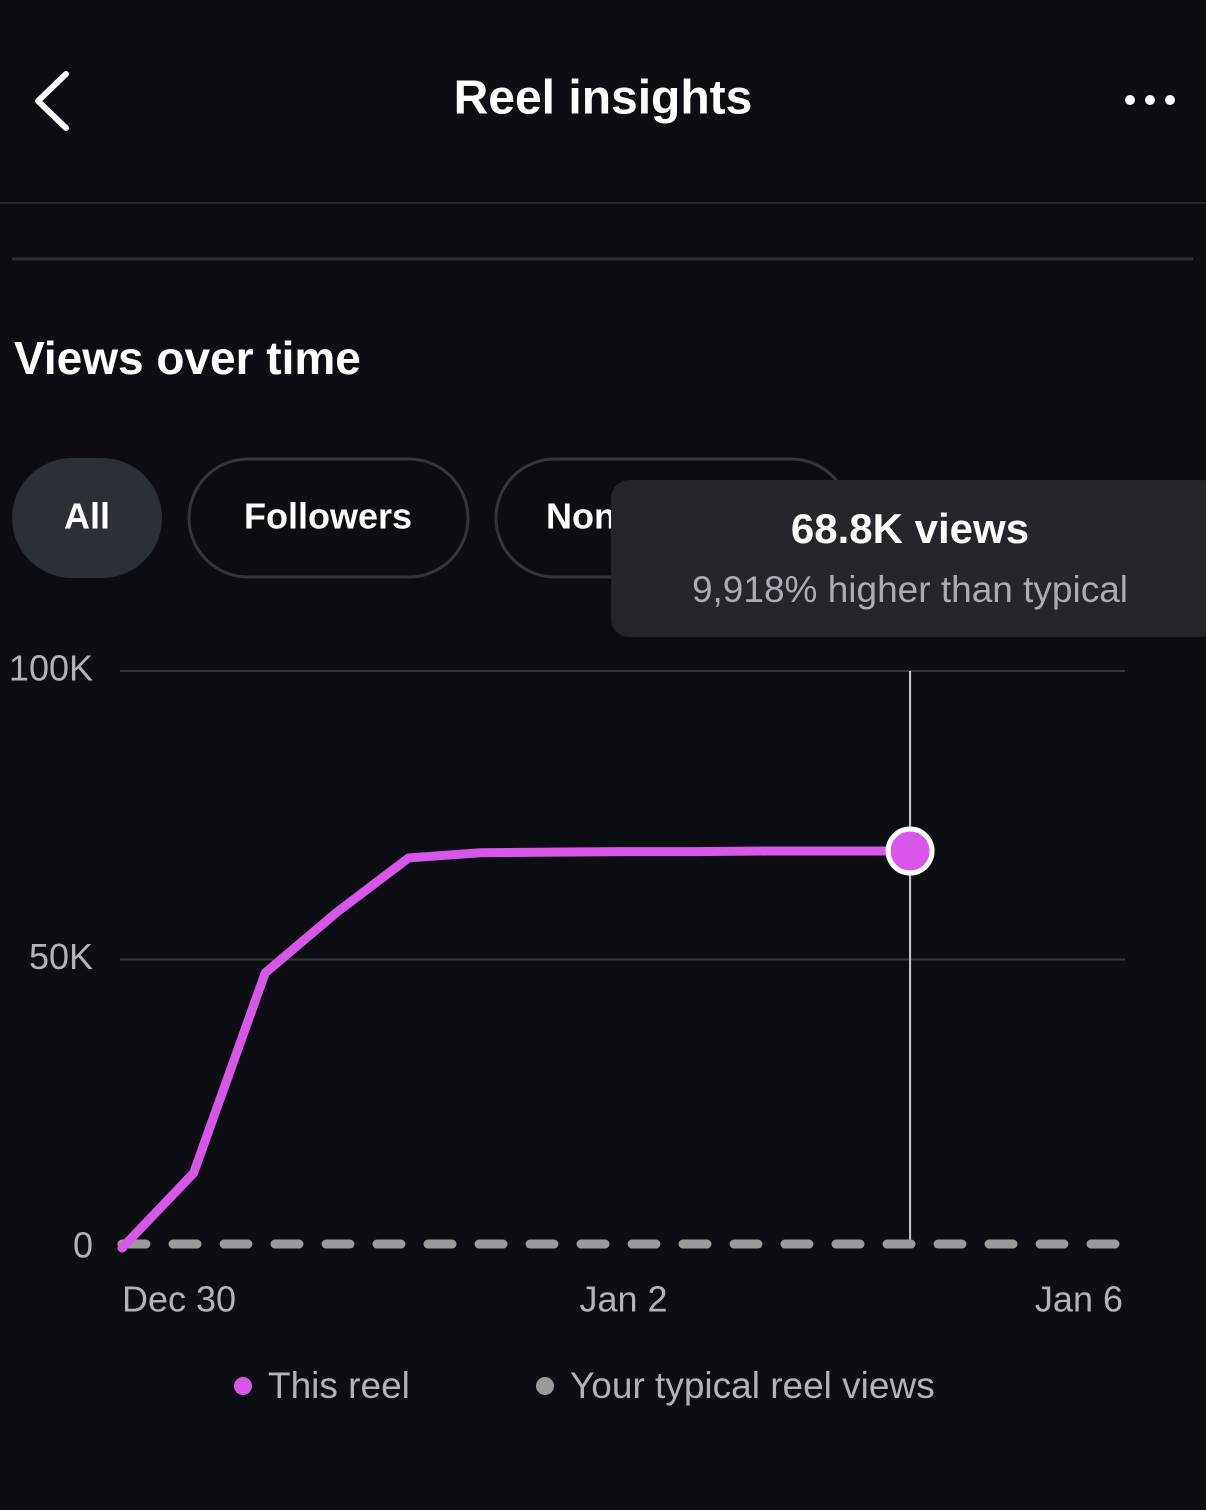 The height and width of the screenshot is (1510, 1206). I want to click on selected-point, so click(910, 851).